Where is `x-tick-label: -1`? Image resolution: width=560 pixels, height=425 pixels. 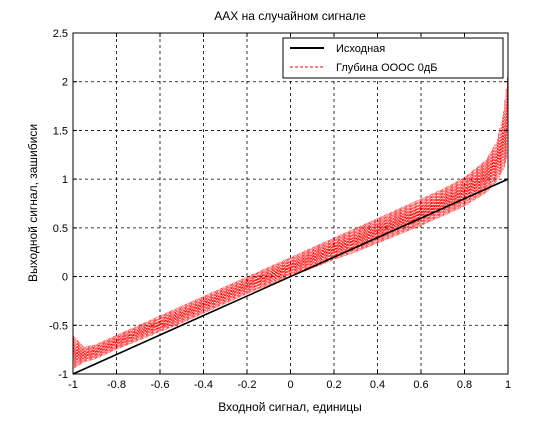
x-tick-label: -1 is located at coordinates (73, 385).